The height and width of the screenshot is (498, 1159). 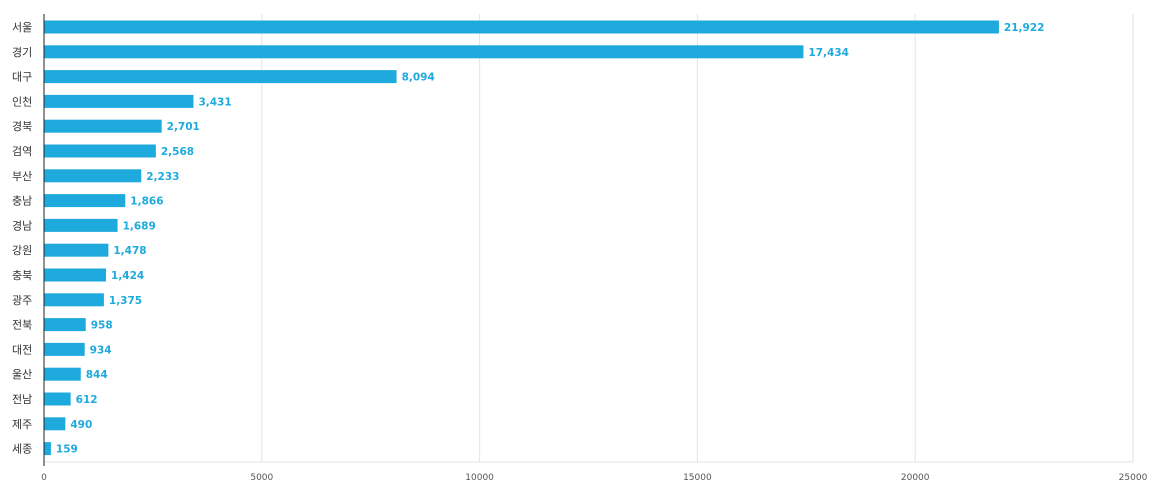 I want to click on value-label: 159, so click(x=67, y=450).